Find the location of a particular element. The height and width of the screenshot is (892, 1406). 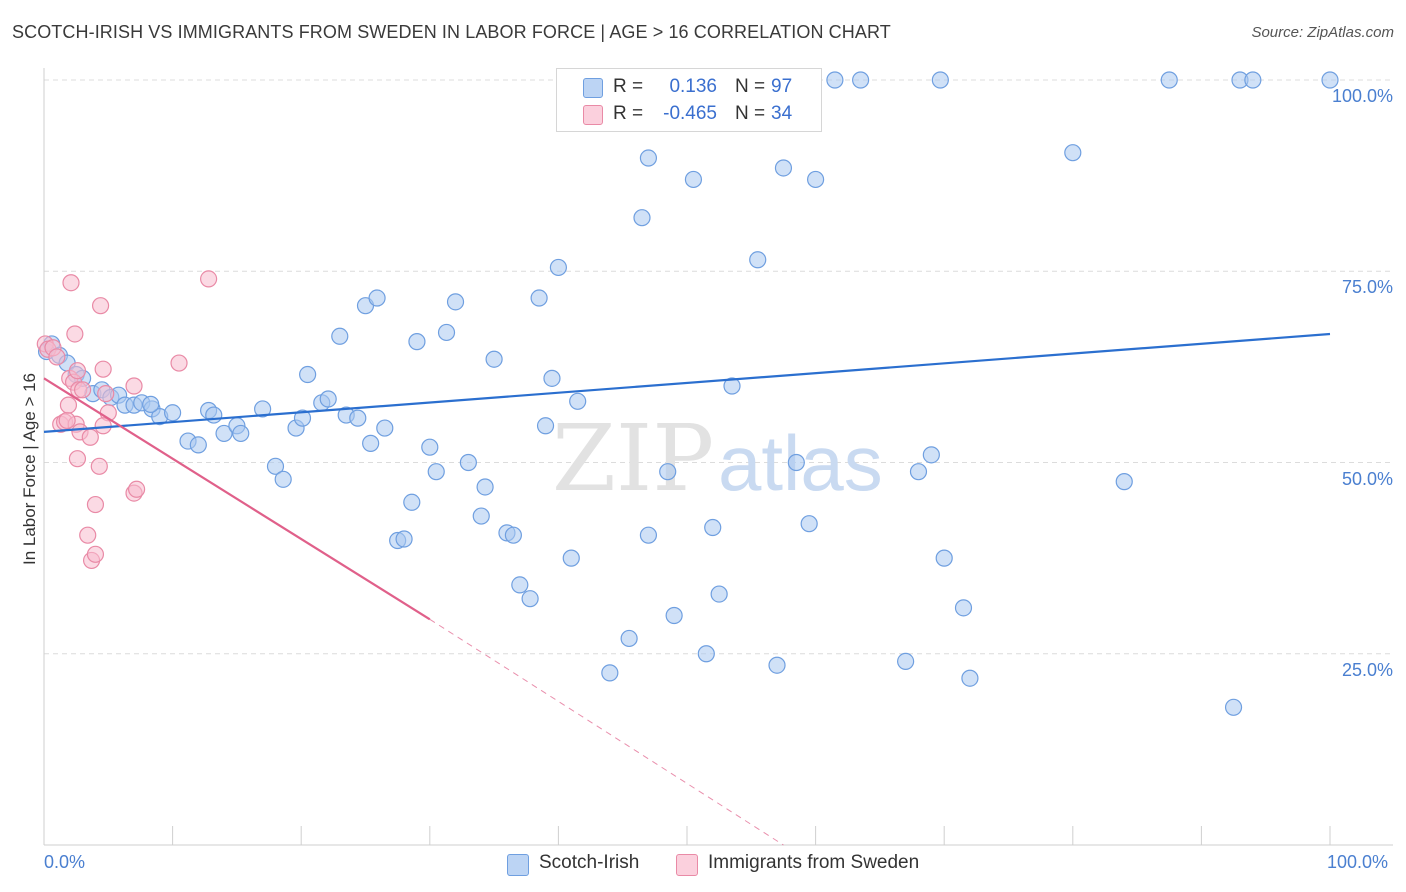

stats-legend: R = 0.136 N = 97 R = -0.465 N = 34 is located at coordinates (689, 100).